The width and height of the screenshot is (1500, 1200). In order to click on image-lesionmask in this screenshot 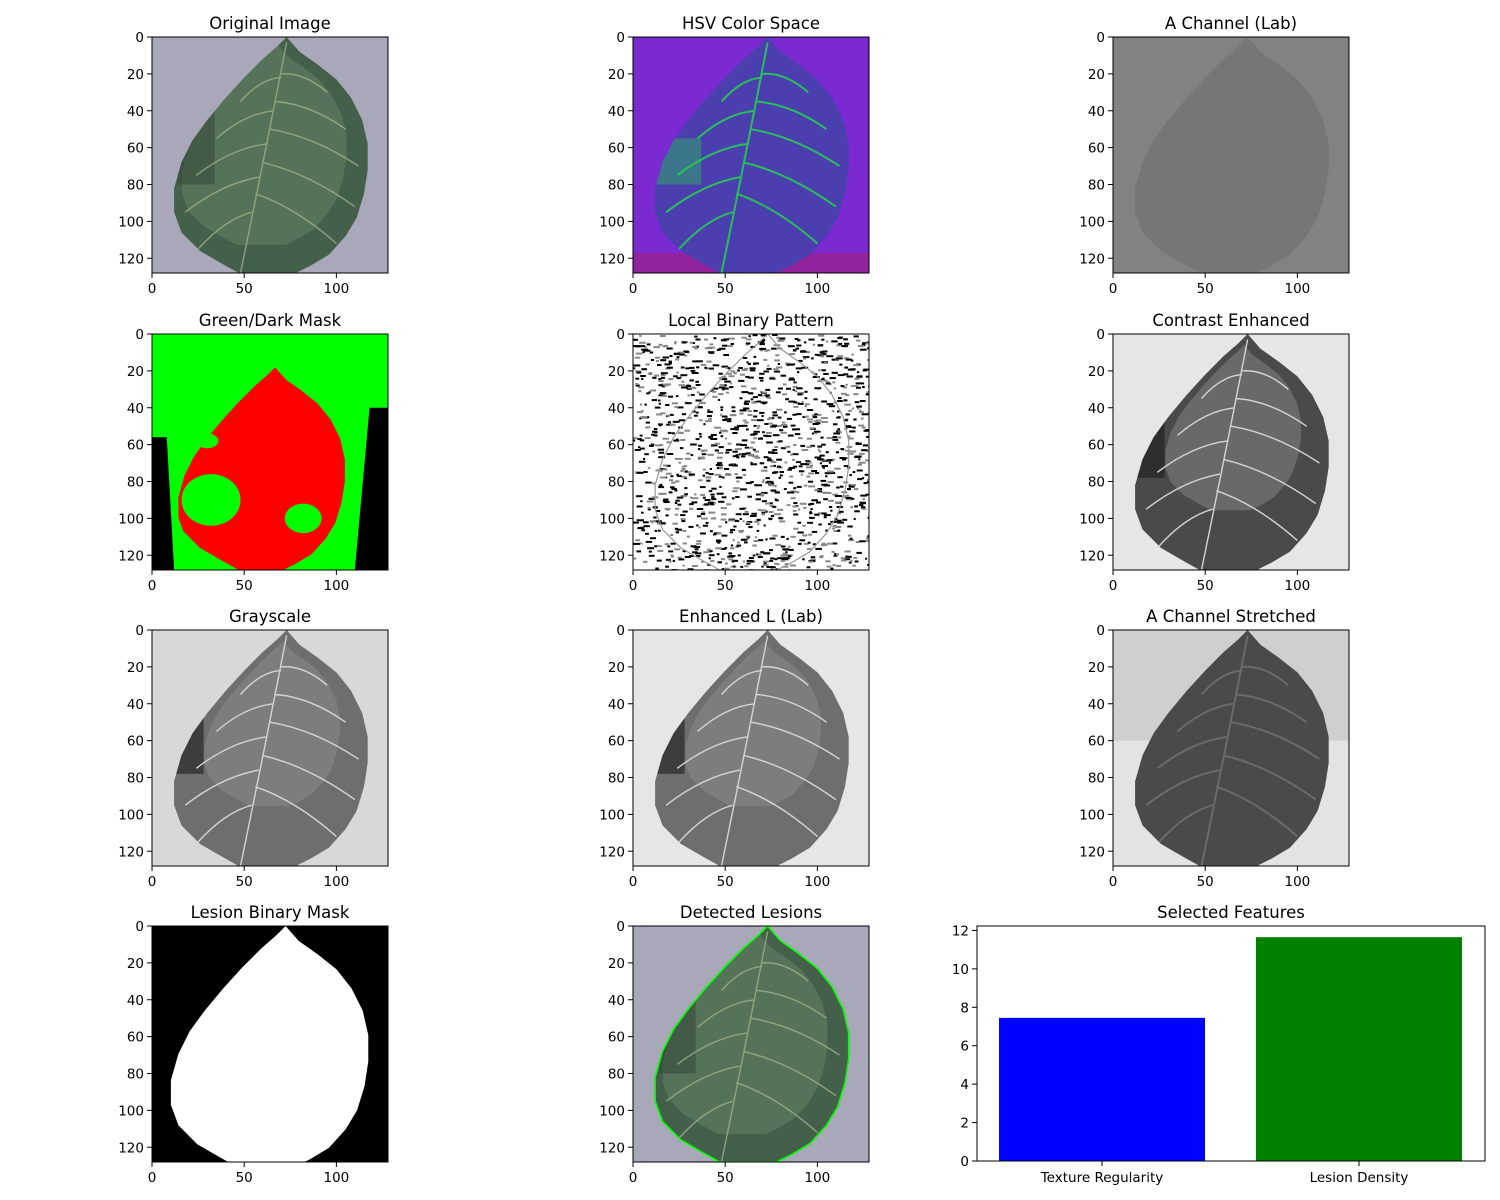, I will do `click(270, 1044)`.